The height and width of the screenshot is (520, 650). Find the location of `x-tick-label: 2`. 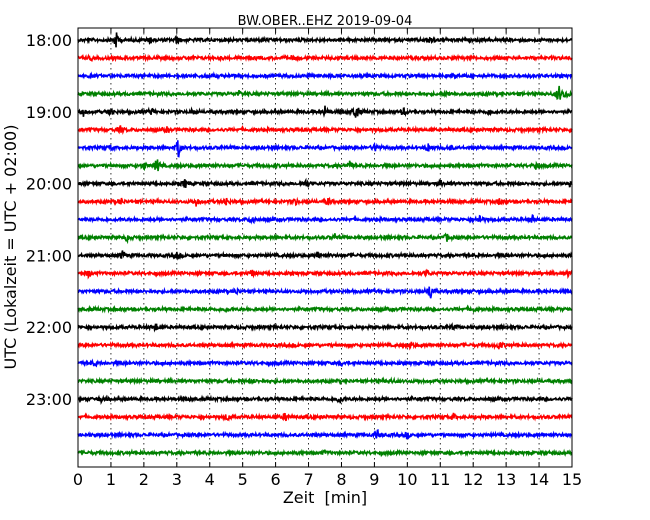

x-tick-label: 2 is located at coordinates (144, 479).